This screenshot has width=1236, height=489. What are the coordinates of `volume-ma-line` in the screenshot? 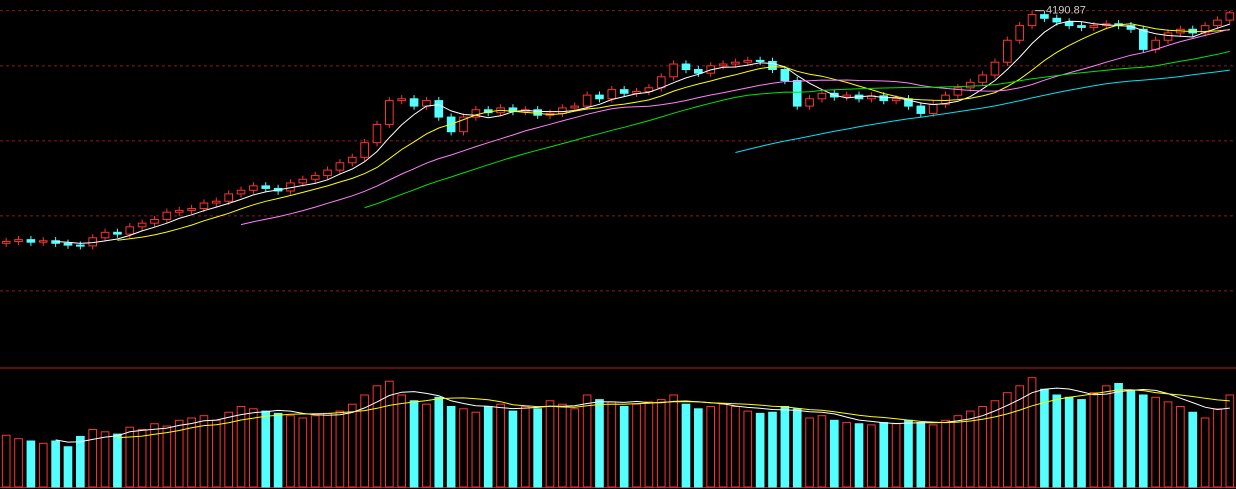 It's located at (673, 414).